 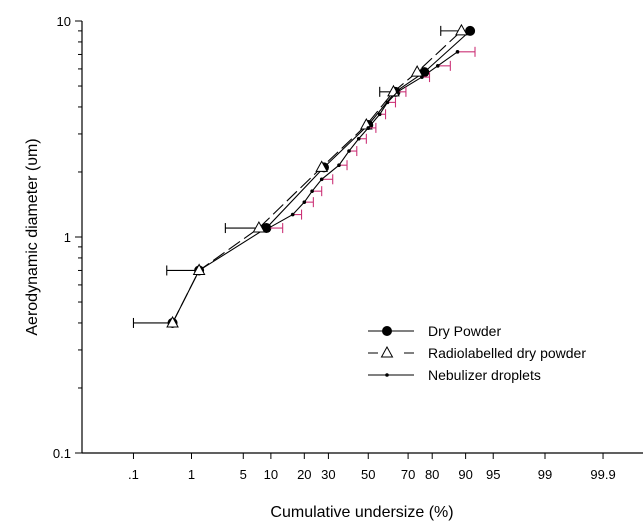 What do you see at coordinates (191, 474) in the screenshot?
I see `x-tick-label: 1` at bounding box center [191, 474].